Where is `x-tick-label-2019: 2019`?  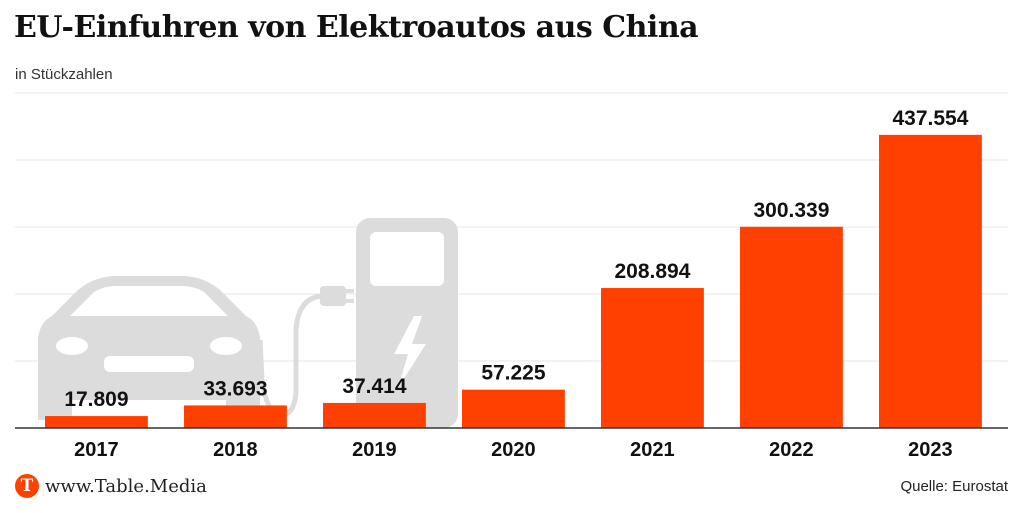
x-tick-label-2019: 2019 is located at coordinates (374, 450).